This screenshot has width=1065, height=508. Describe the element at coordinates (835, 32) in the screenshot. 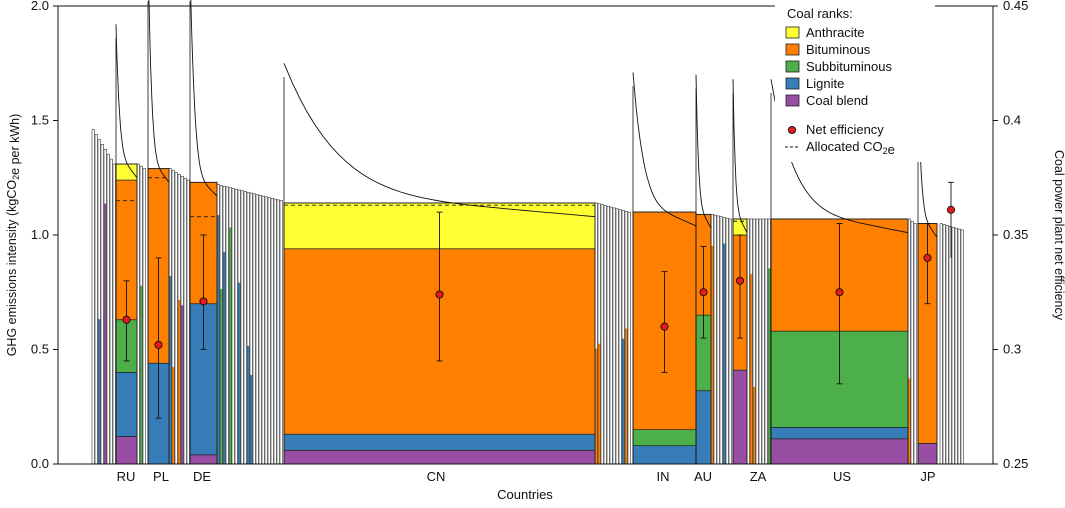

I see `legend-label-anthracite: Anthracite` at that location.